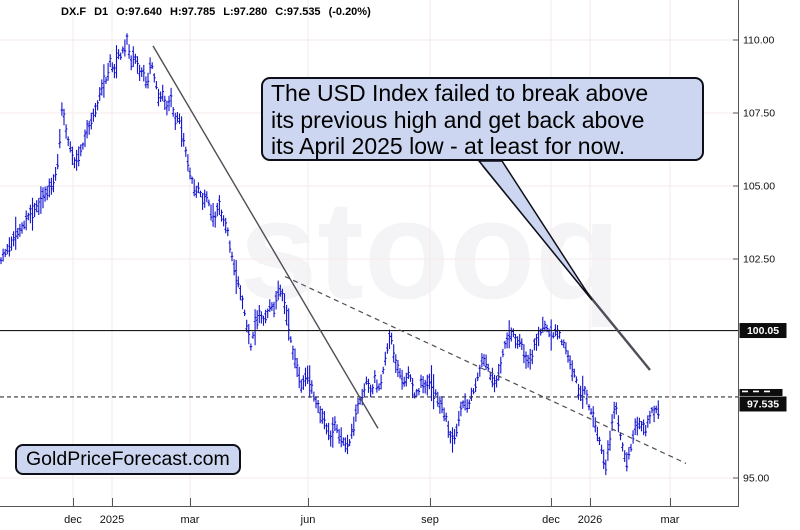  I want to click on x-axis-label: 2025, so click(112, 520).